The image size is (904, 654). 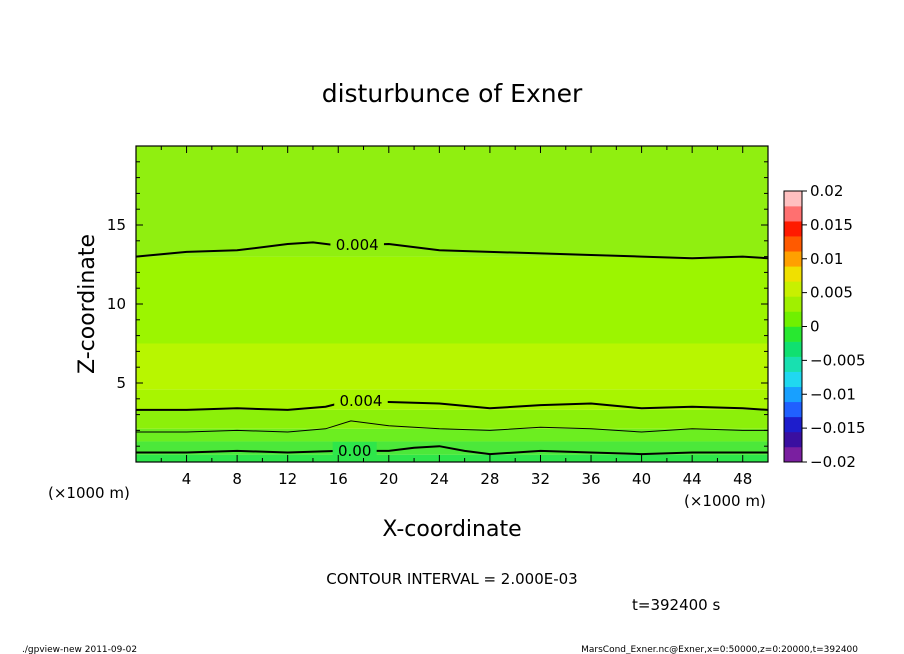 What do you see at coordinates (725, 501) in the screenshot?
I see `x-unit-label: (×1000 m)` at bounding box center [725, 501].